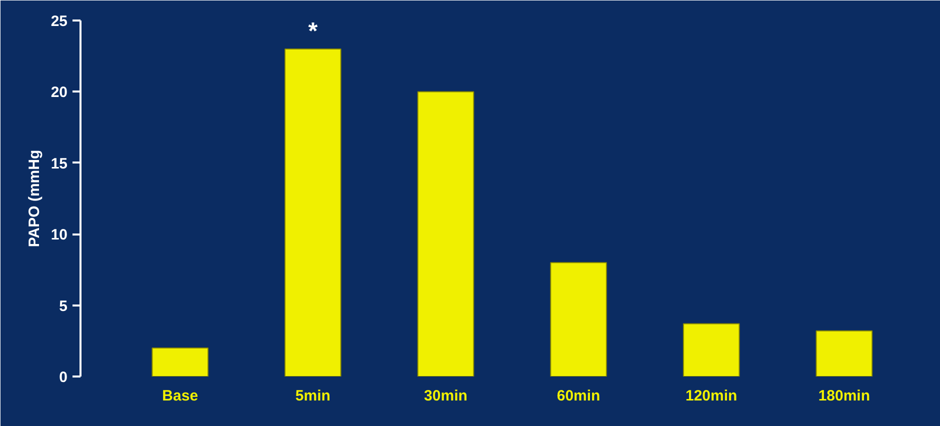 Image resolution: width=940 pixels, height=426 pixels. Describe the element at coordinates (578, 396) in the screenshot. I see `x-tick-label: 60min` at that location.